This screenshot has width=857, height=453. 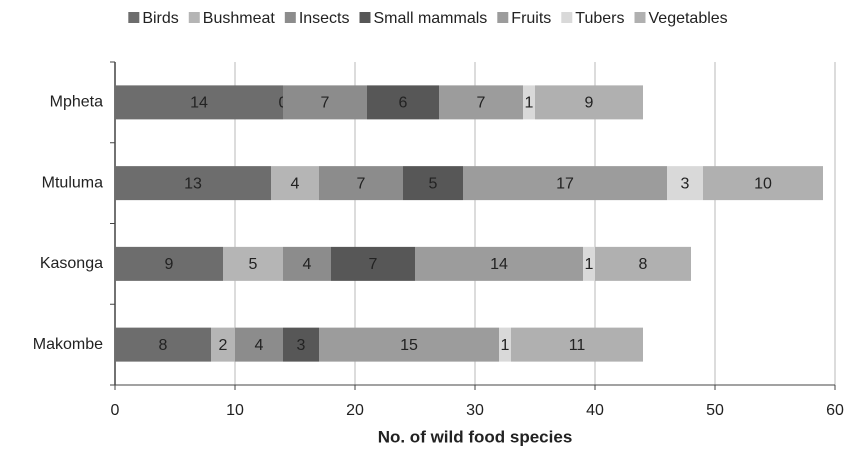 What do you see at coordinates (71, 263) in the screenshot?
I see `y-tick-label: Kasonga` at bounding box center [71, 263].